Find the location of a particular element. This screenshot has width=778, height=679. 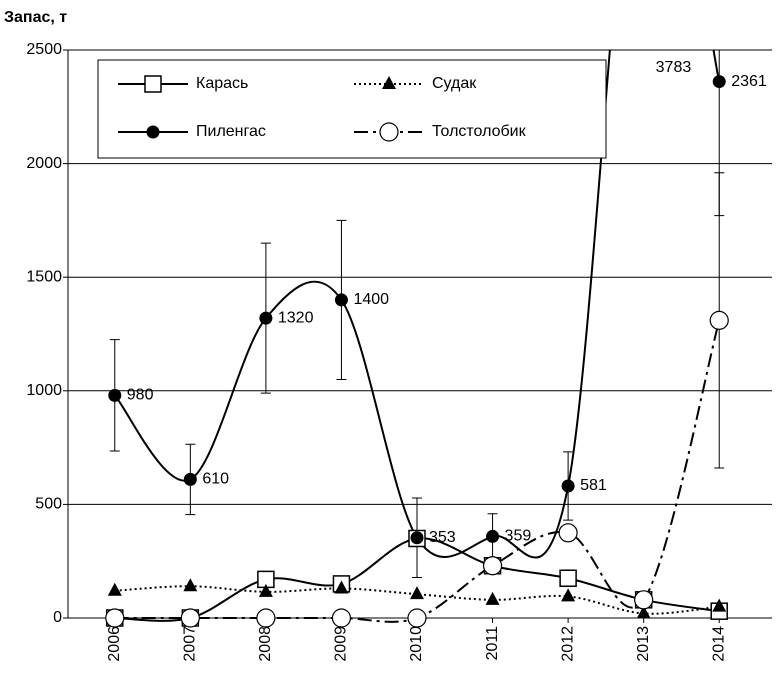

x-tick-label: 2006 is located at coordinates (114, 644).